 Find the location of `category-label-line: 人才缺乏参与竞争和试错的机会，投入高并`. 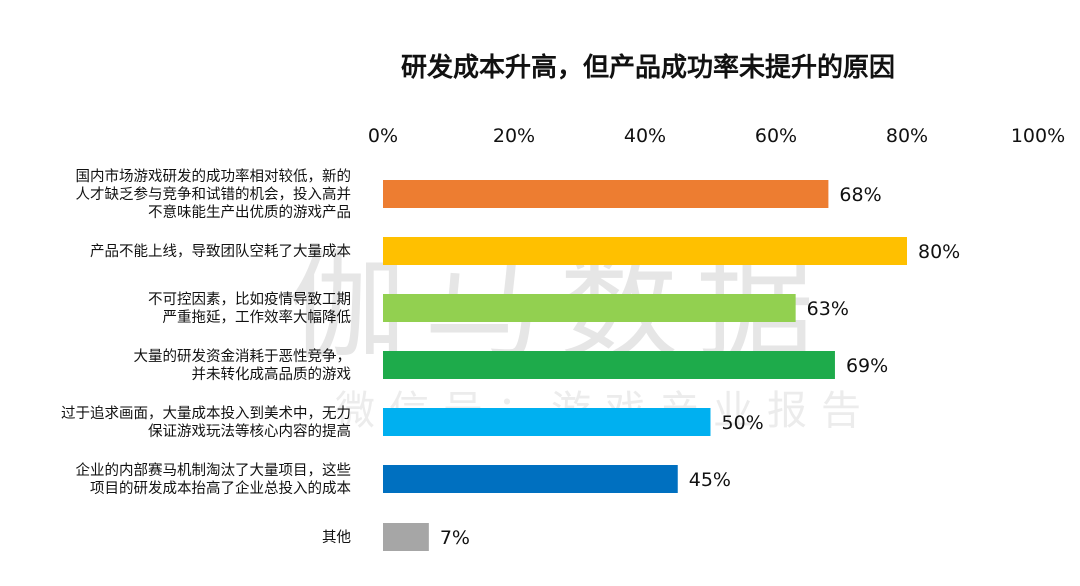

category-label-line: 人才缺乏参与竞争和试错的机会，投入高并 is located at coordinates (214, 194).